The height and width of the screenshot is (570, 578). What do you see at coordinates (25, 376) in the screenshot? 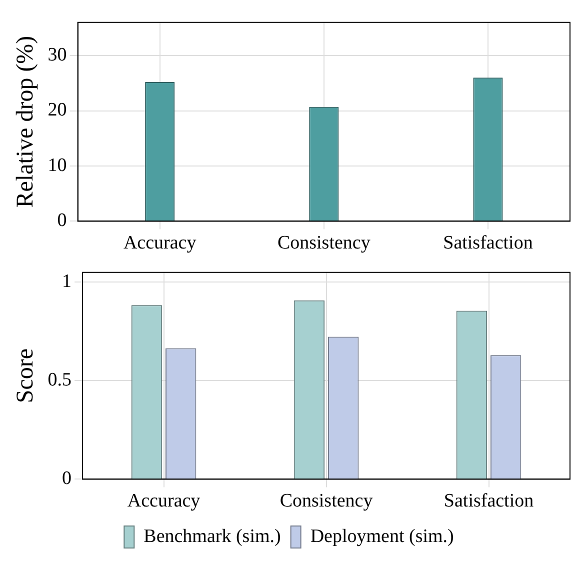
I see `y-axis-title: Score` at bounding box center [25, 376].